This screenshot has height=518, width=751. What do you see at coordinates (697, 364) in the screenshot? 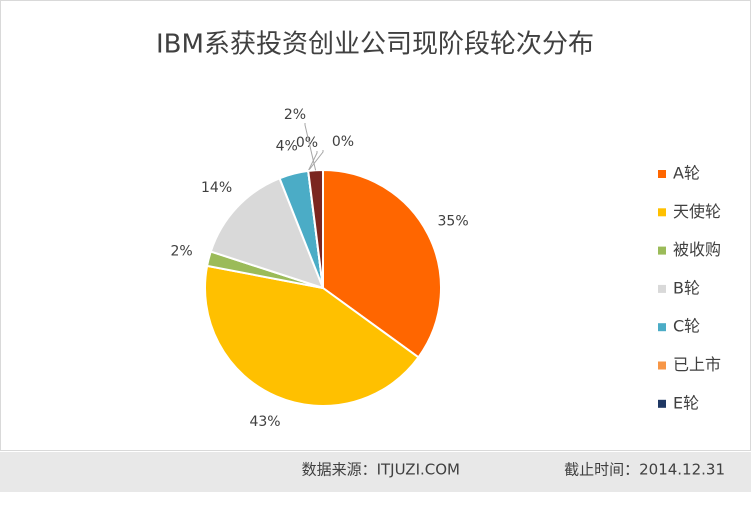
I see `legend-label: 已上市` at bounding box center [697, 364].